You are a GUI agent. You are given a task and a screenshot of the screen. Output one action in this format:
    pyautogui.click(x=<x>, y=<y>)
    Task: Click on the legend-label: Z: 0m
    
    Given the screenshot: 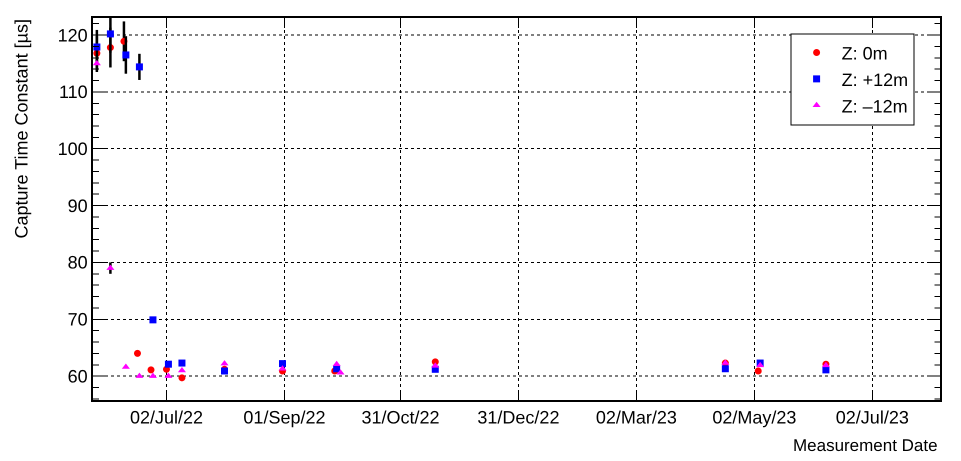 What is the action you would take?
    pyautogui.click(x=865, y=54)
    